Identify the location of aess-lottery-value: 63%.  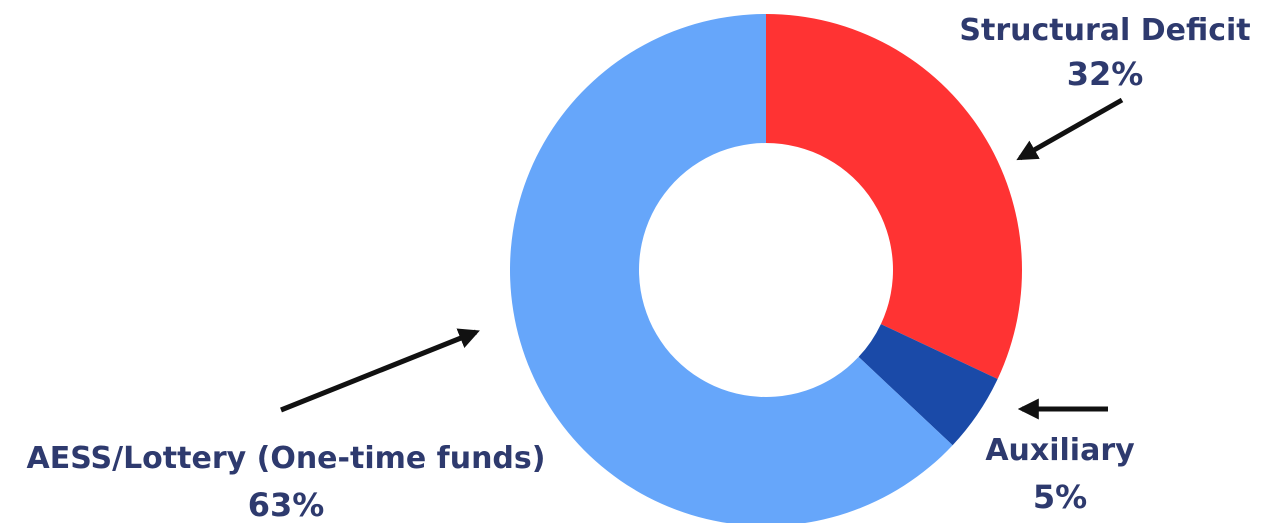
(286, 504).